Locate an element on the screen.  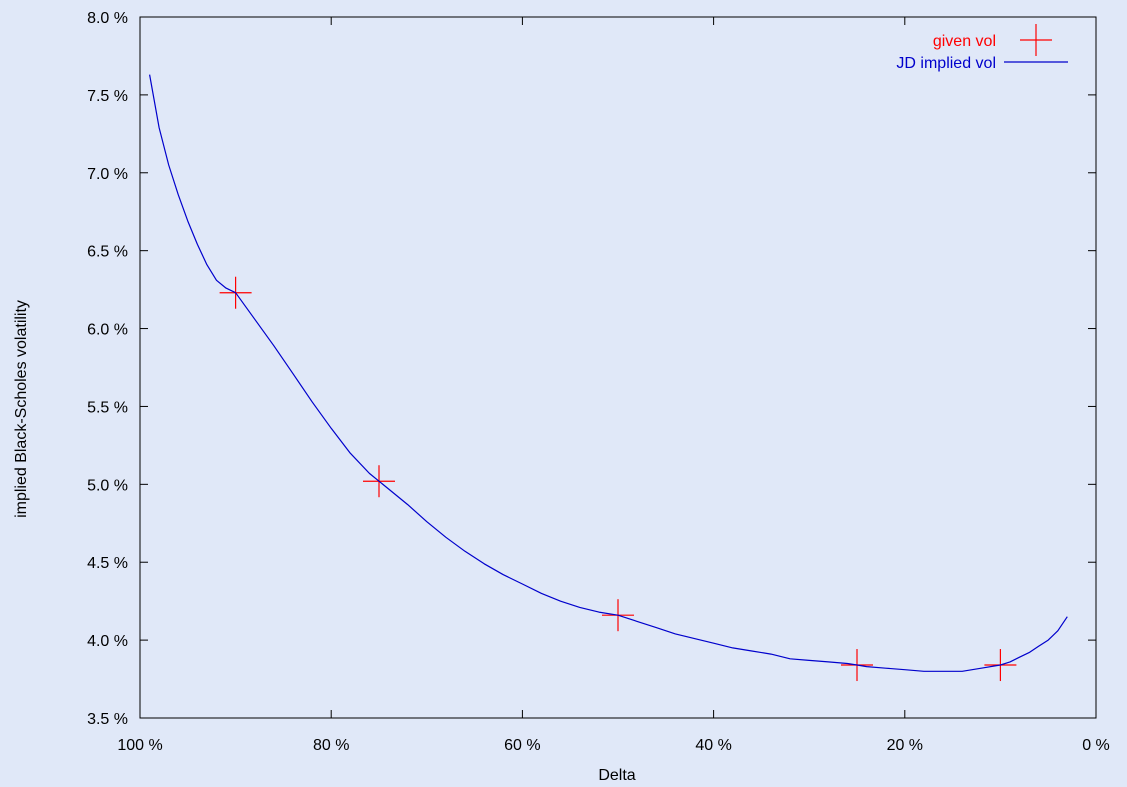
x-axis-label: Delta is located at coordinates (616, 775).